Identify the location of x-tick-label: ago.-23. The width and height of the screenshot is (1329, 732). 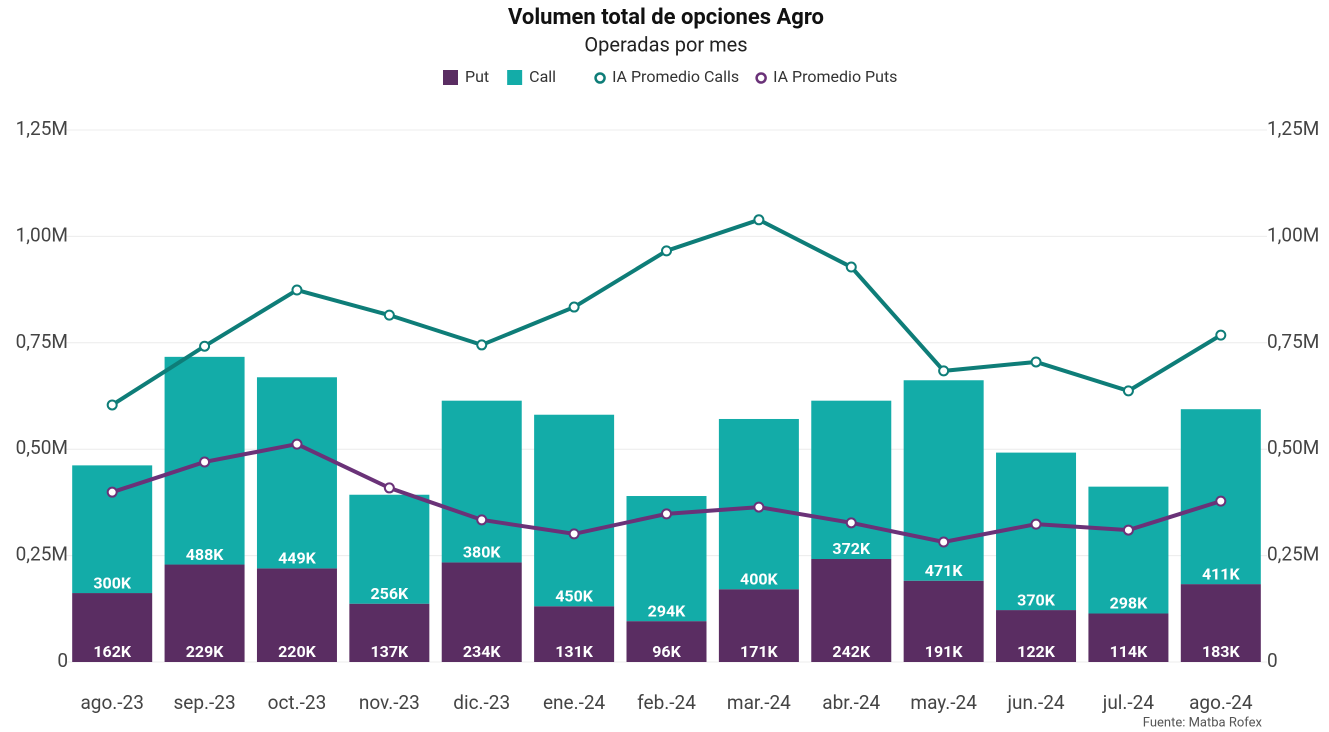
(111, 702).